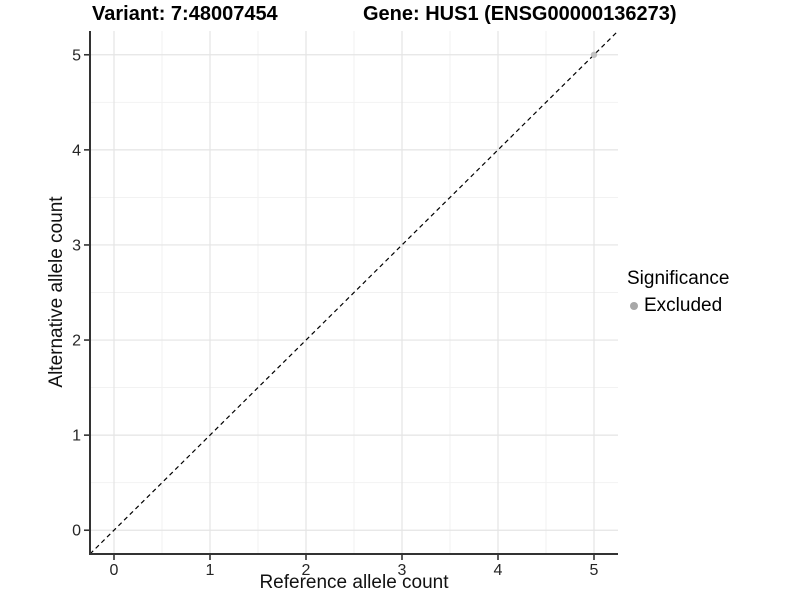 This screenshot has width=800, height=600. I want to click on excluded-dot-icon, so click(634, 306).